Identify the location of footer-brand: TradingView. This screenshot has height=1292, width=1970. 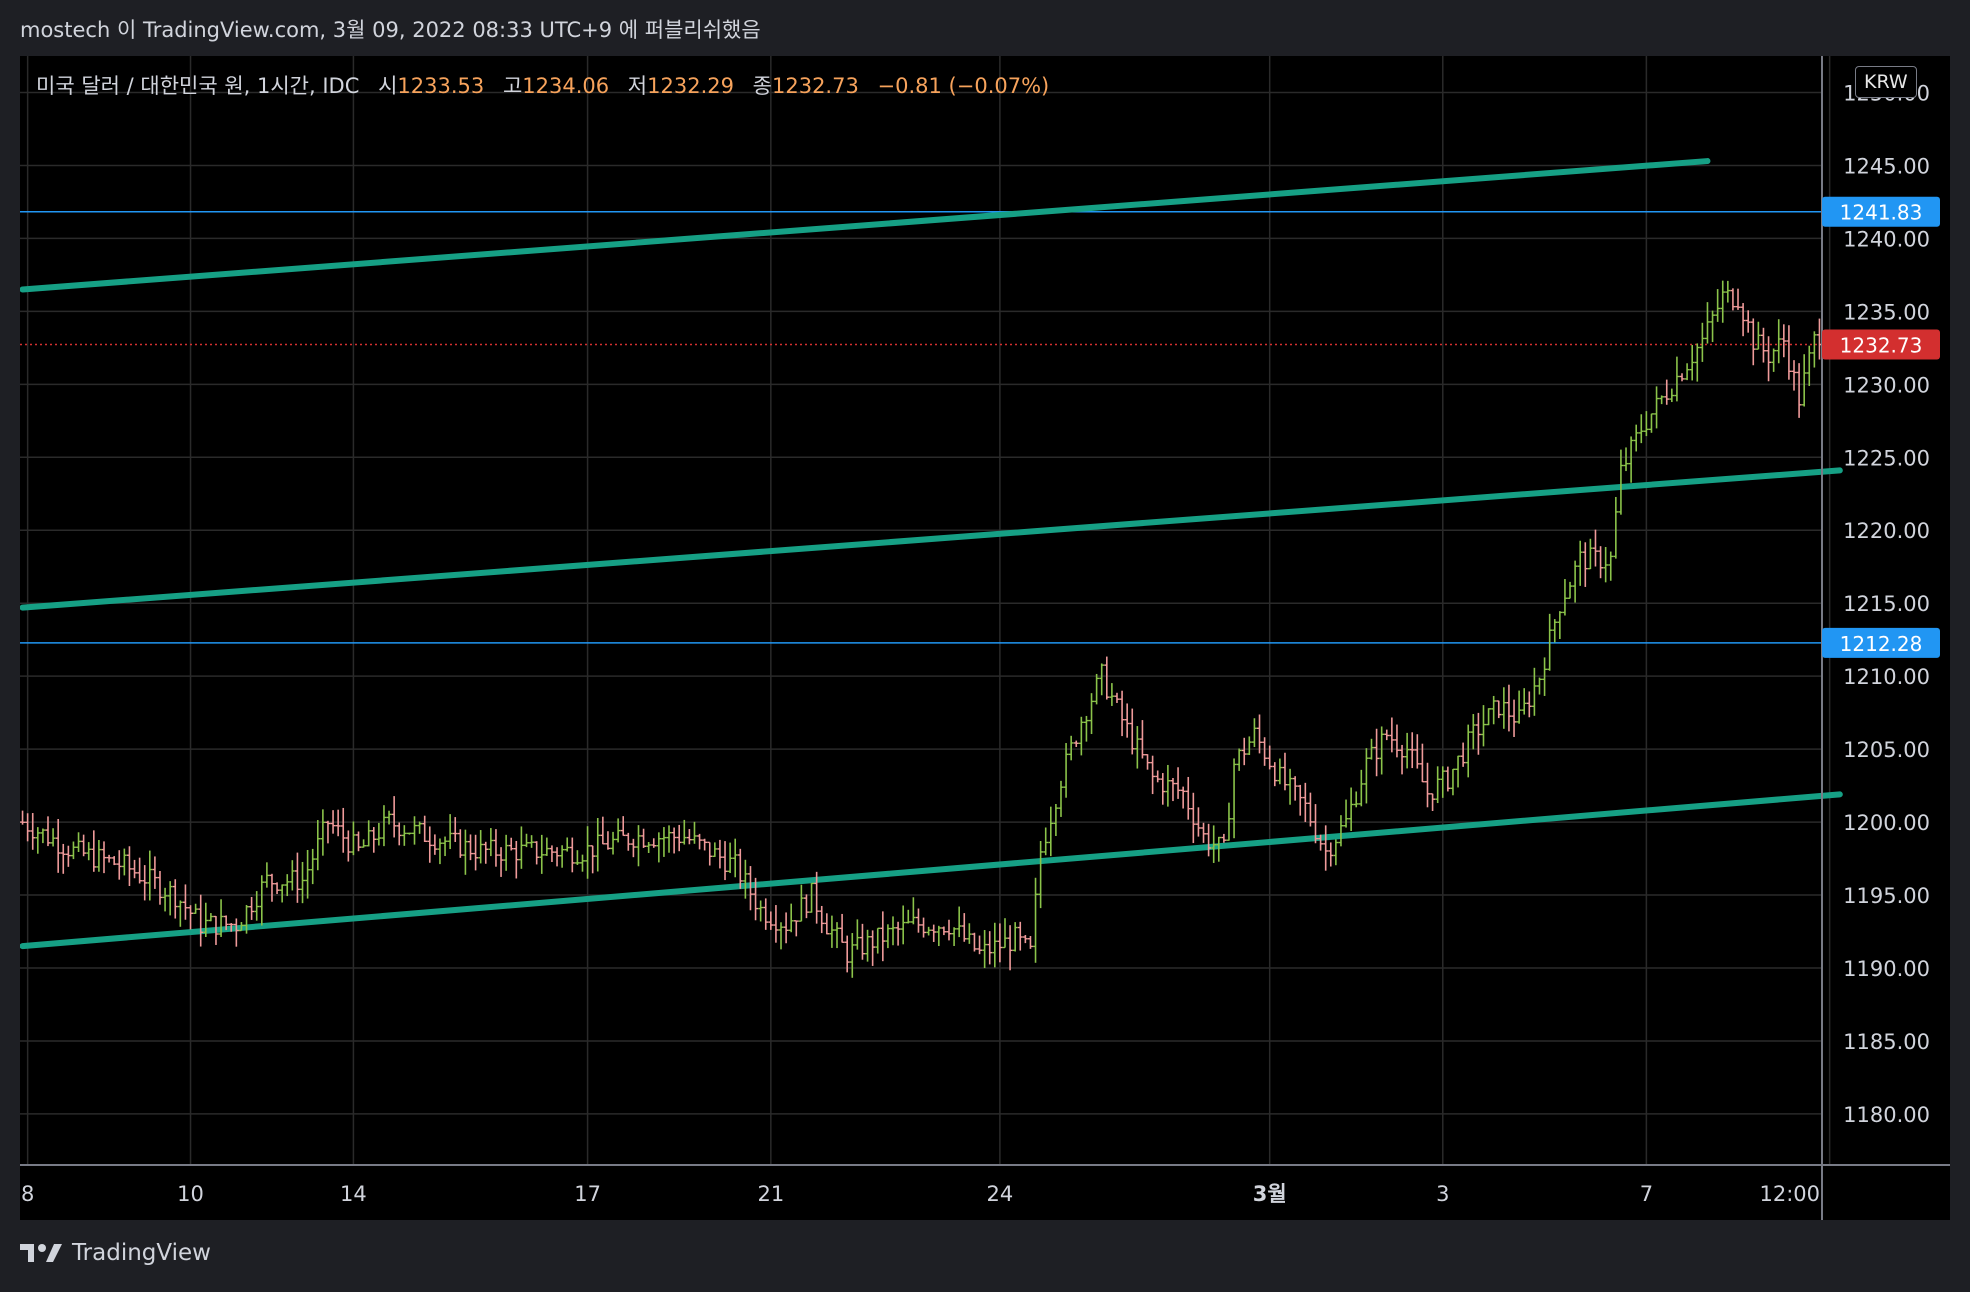
(141, 1253).